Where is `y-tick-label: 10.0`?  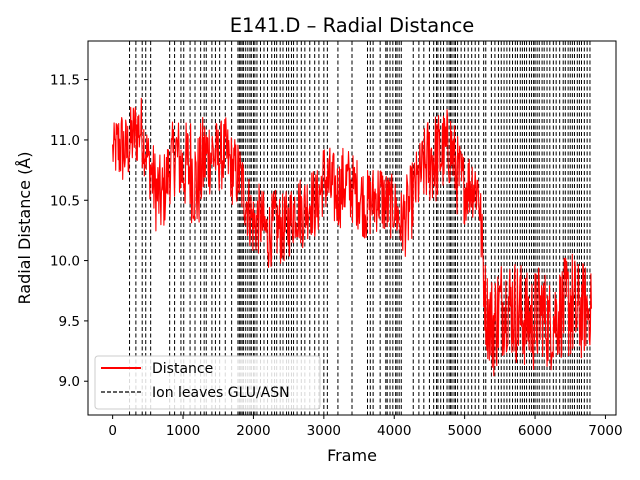
y-tick-label: 10.0 is located at coordinates (65, 262).